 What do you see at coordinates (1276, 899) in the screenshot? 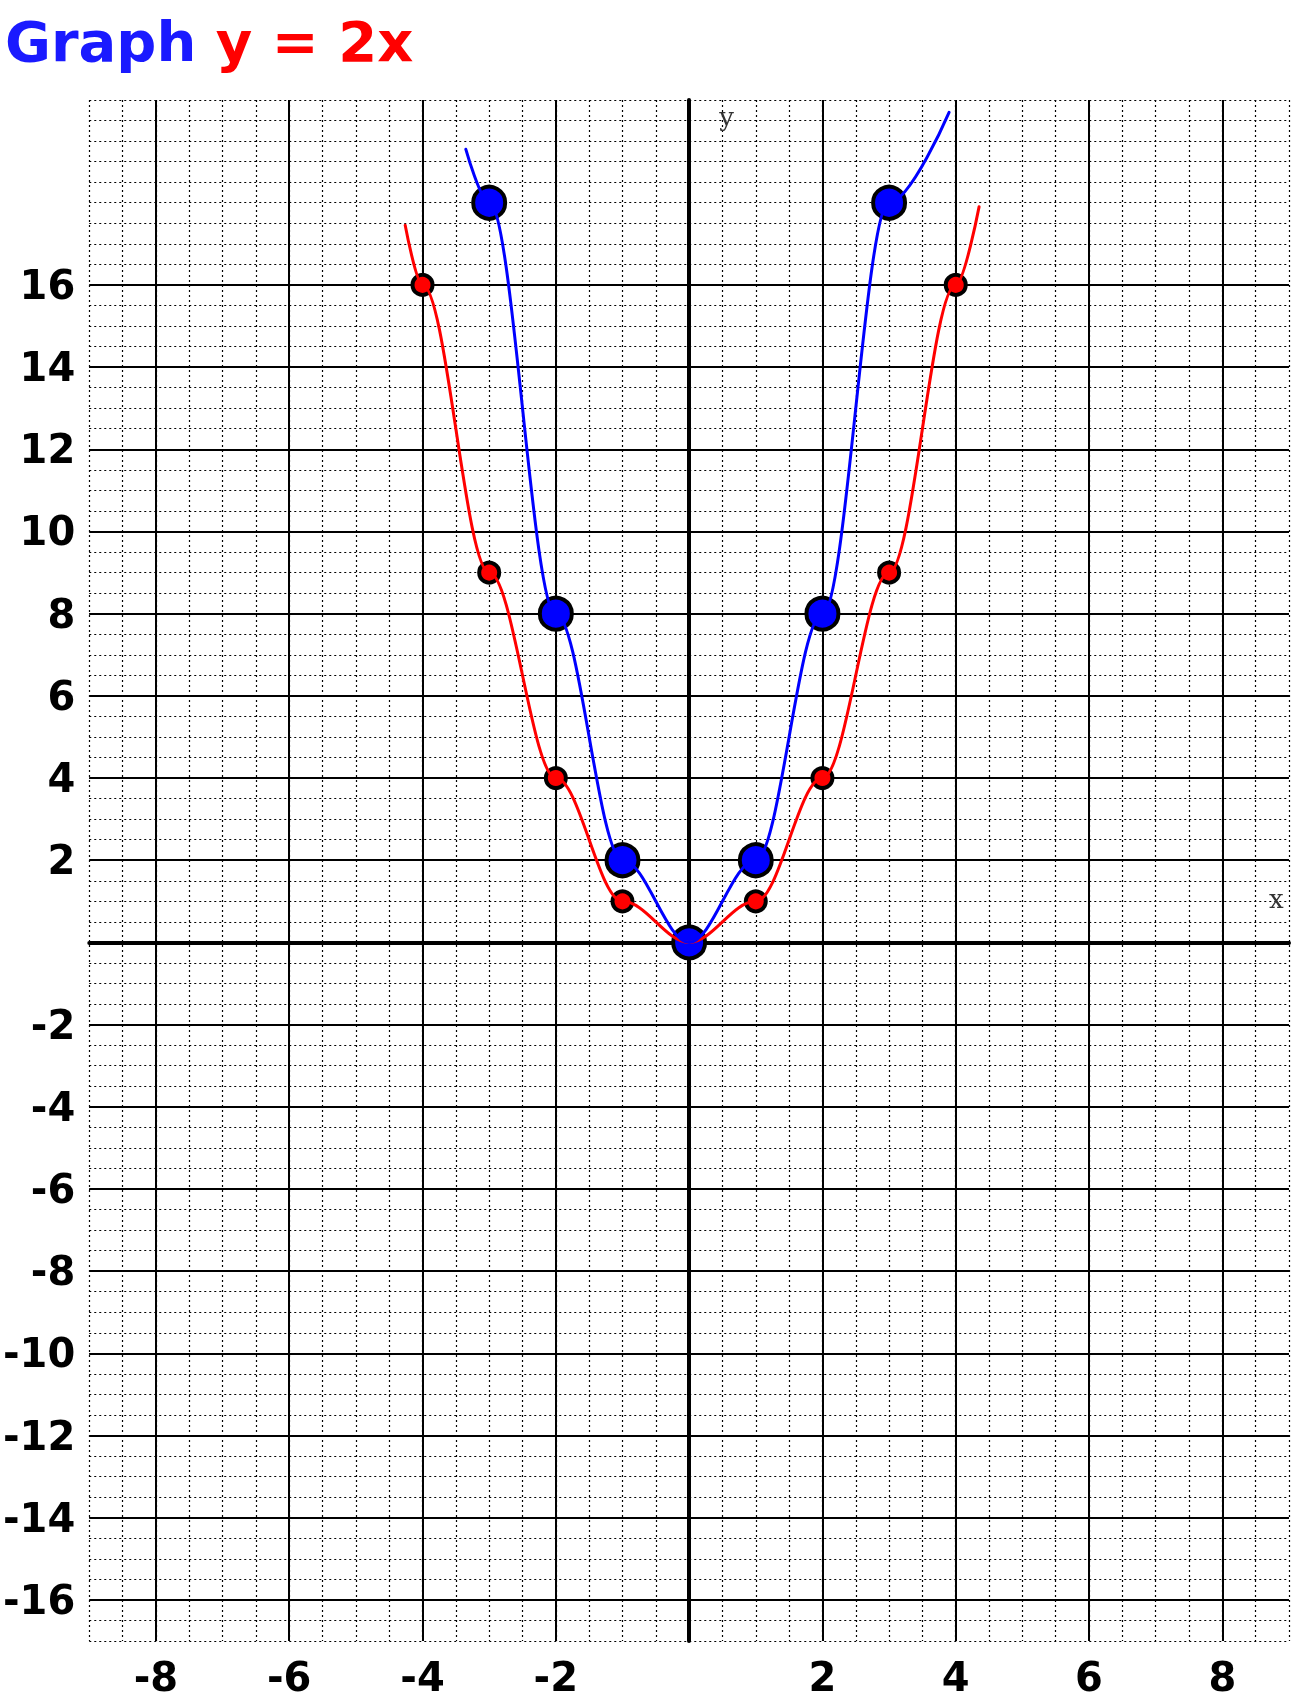
I see `x-axis-title: x` at bounding box center [1276, 899].